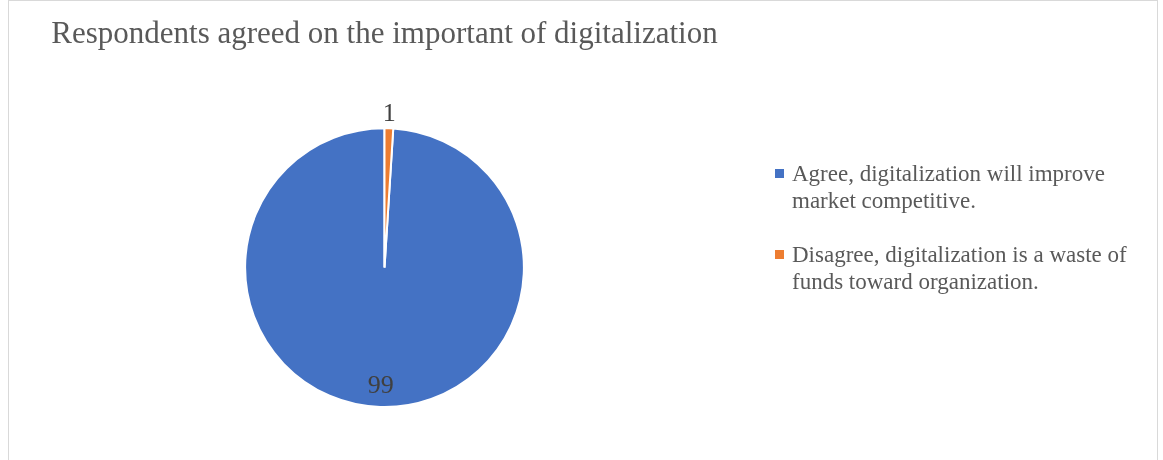 This screenshot has width=1163, height=460. Describe the element at coordinates (389, 113) in the screenshot. I see `data-label: 1` at that location.